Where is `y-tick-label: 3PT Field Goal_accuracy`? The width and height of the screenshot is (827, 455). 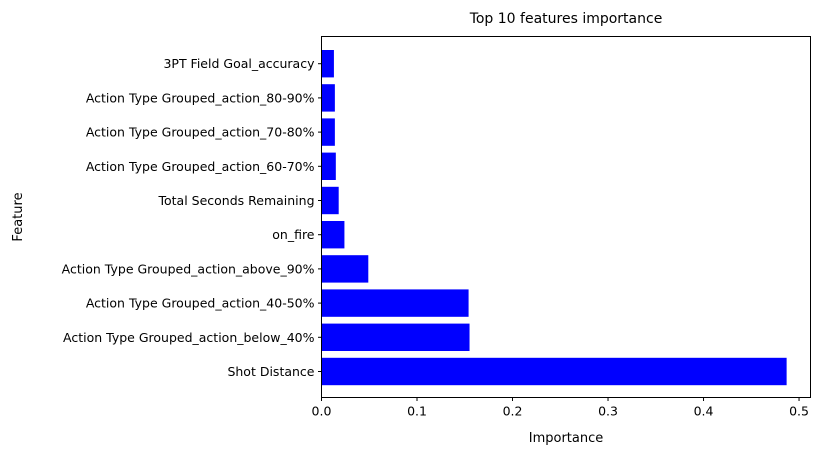
y-tick-label: 3PT Field Goal_accuracy is located at coordinates (239, 63).